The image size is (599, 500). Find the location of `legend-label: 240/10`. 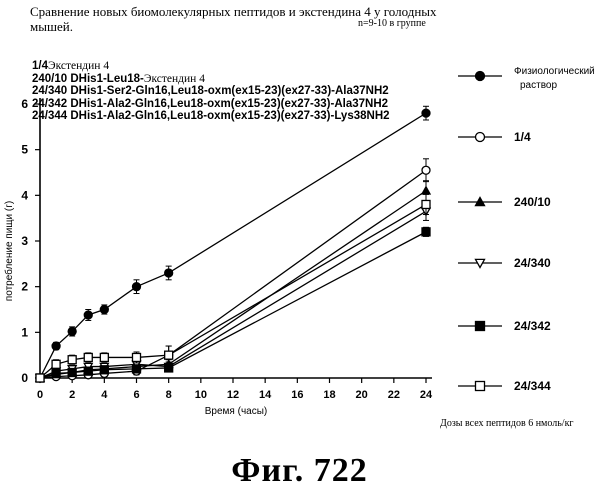

legend-label: 240/10 is located at coordinates (532, 202).